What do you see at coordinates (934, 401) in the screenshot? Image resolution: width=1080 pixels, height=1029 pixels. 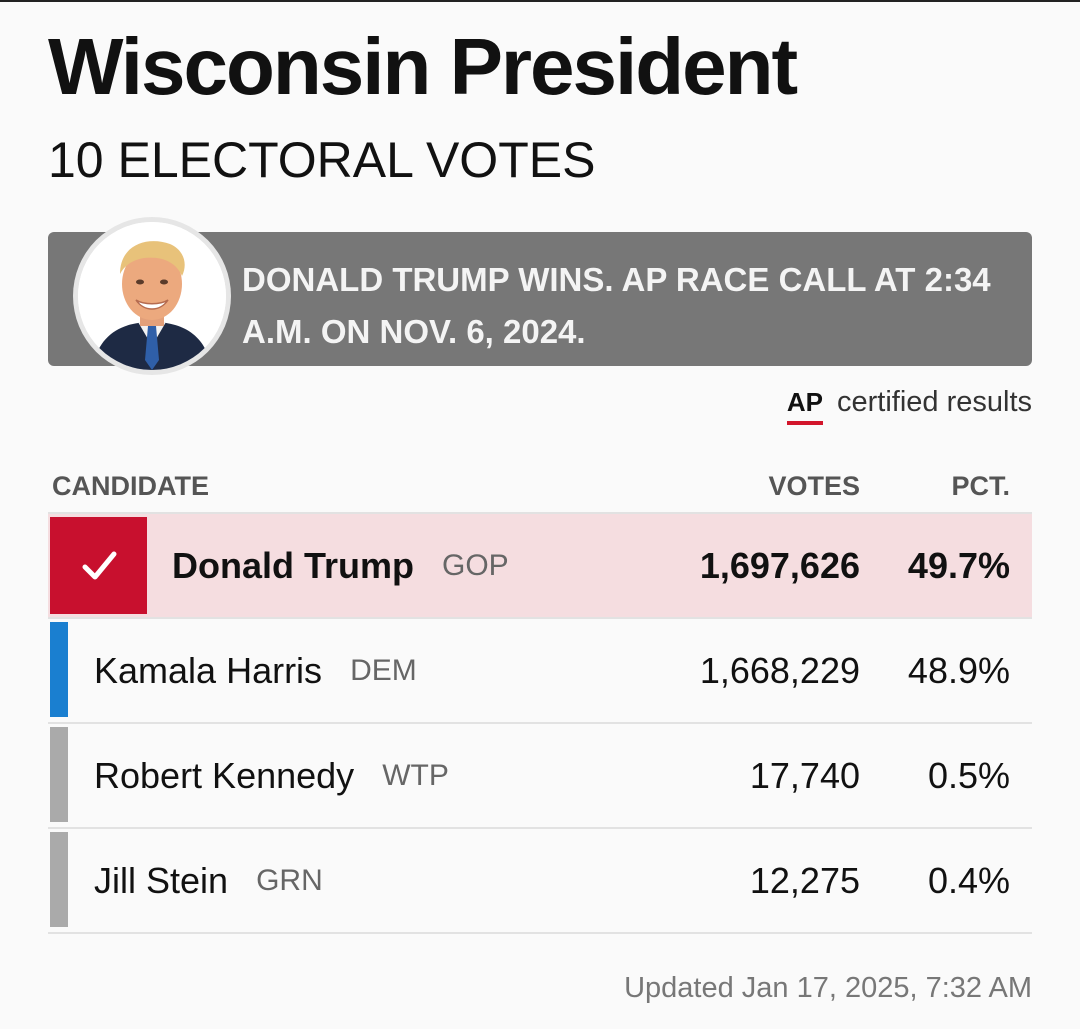 I see `certified-results-label: certified results` at bounding box center [934, 401].